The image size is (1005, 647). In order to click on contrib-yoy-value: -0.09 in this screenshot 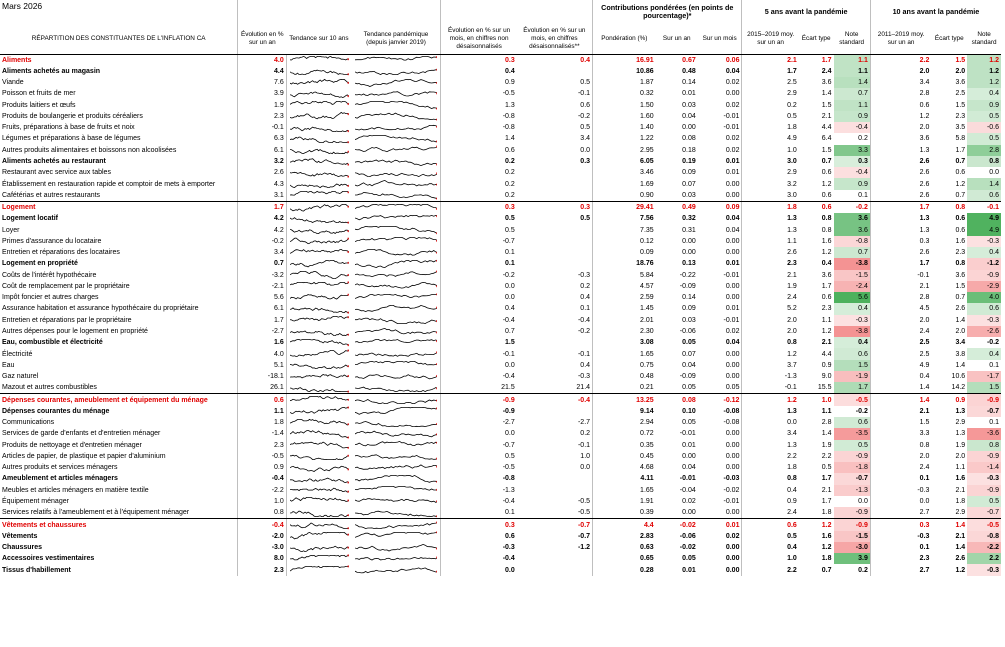, I will do `click(687, 286)`.